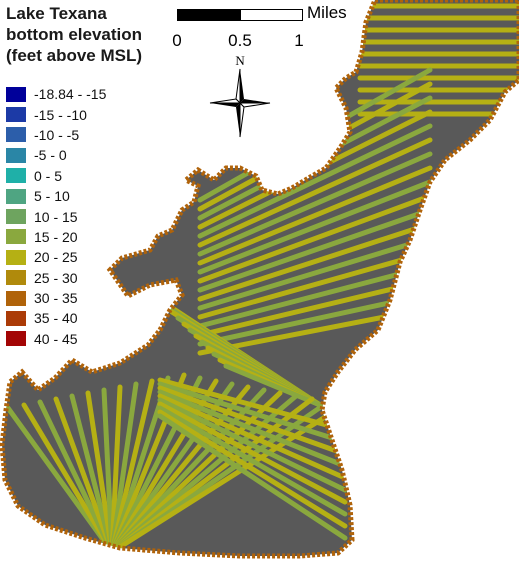 The height and width of the screenshot is (564, 519). I want to click on scale-segment-white, so click(271, 15).